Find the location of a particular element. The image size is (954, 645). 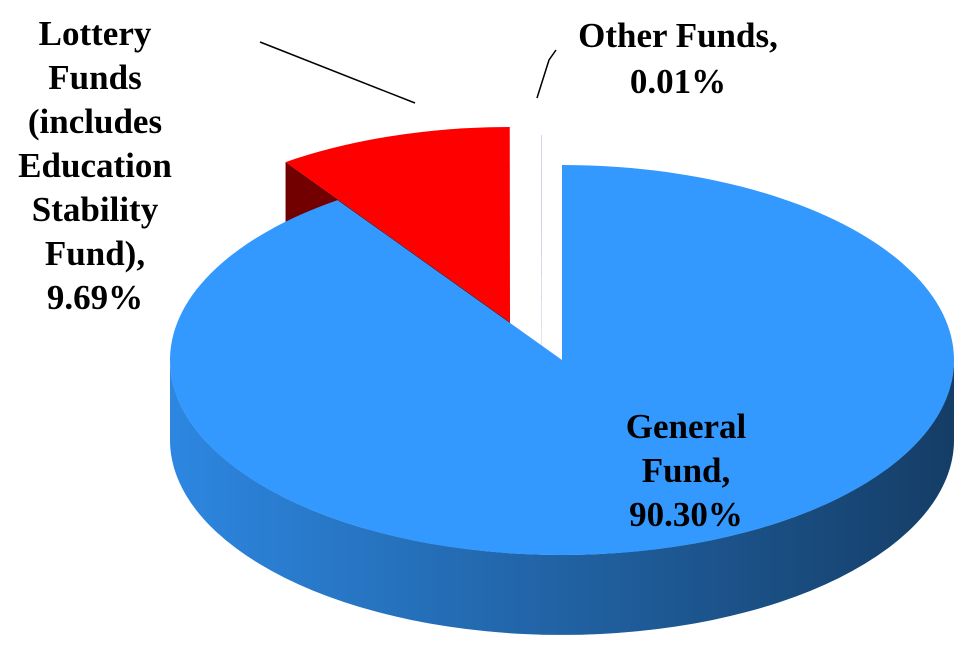

data-label-value: 90.30% is located at coordinates (686, 514).